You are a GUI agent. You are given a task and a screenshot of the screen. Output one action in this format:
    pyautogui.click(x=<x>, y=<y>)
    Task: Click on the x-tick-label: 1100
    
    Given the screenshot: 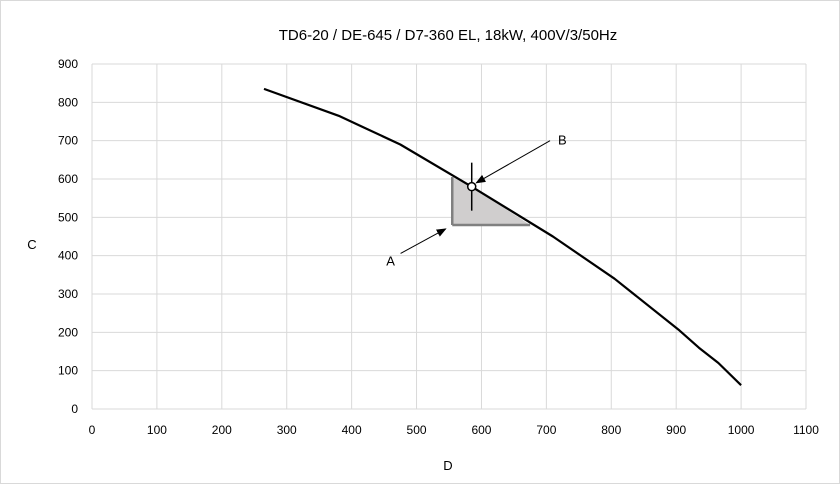 What is the action you would take?
    pyautogui.click(x=806, y=430)
    